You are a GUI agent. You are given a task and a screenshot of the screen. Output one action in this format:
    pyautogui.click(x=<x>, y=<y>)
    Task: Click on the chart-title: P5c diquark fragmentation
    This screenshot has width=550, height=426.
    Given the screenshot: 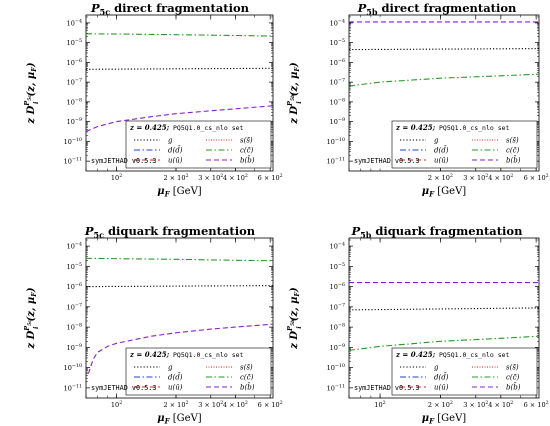 What is the action you would take?
    pyautogui.click(x=170, y=232)
    